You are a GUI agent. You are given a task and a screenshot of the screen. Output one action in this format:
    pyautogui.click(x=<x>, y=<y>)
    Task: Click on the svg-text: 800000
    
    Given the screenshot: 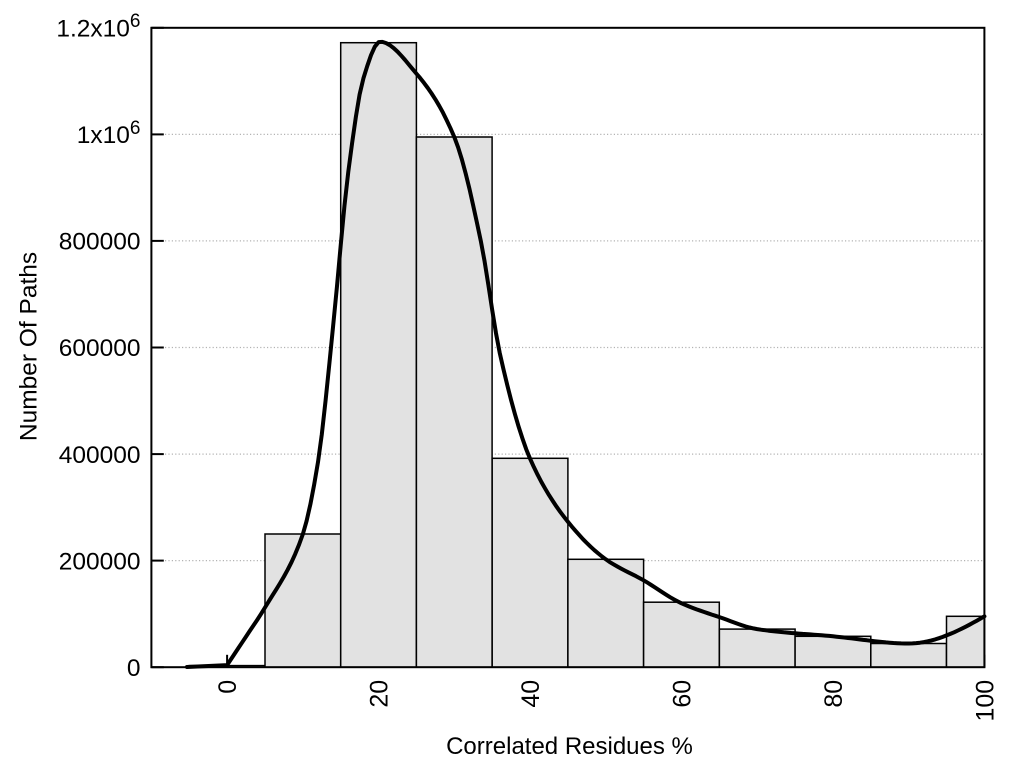 What is the action you would take?
    pyautogui.click(x=100, y=242)
    